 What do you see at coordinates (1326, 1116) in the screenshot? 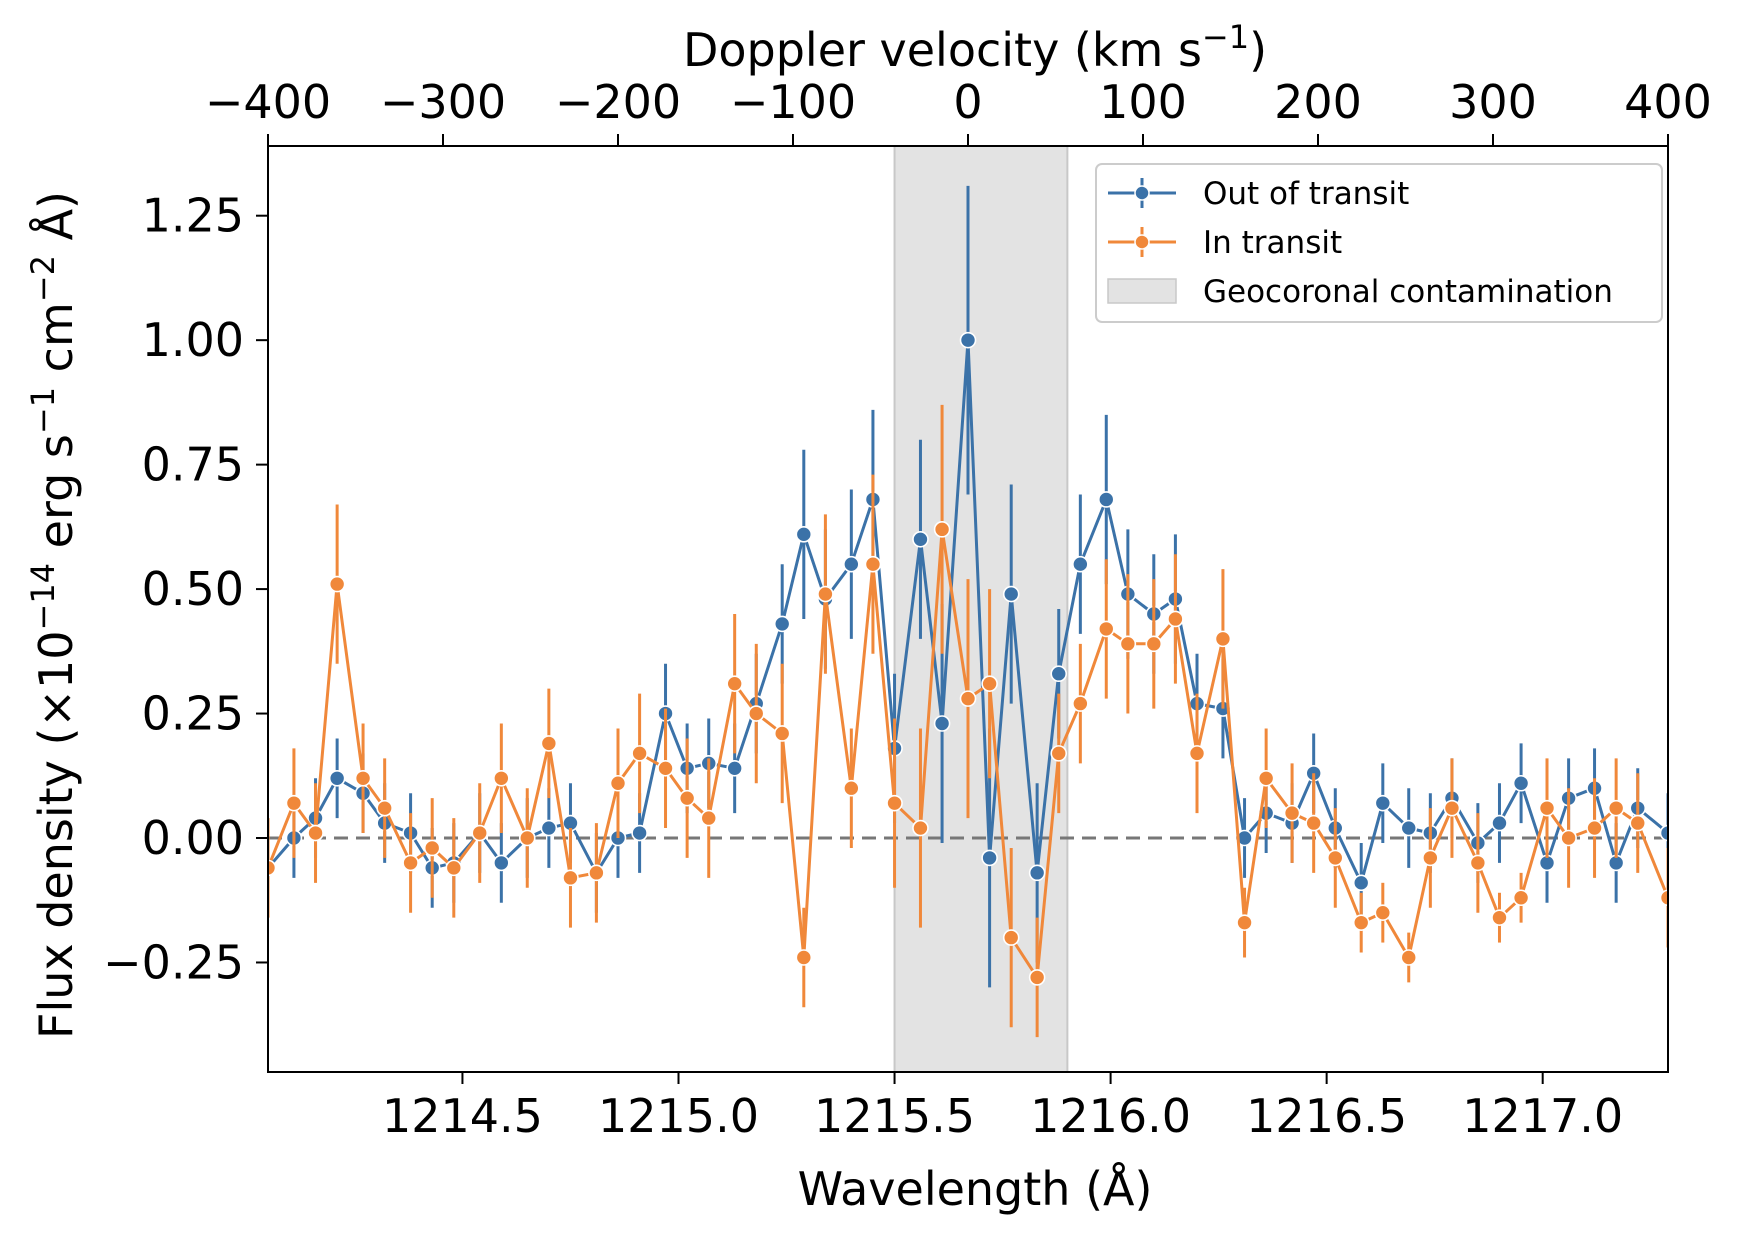
I see `x-tick-label: 1216.5` at bounding box center [1326, 1116].